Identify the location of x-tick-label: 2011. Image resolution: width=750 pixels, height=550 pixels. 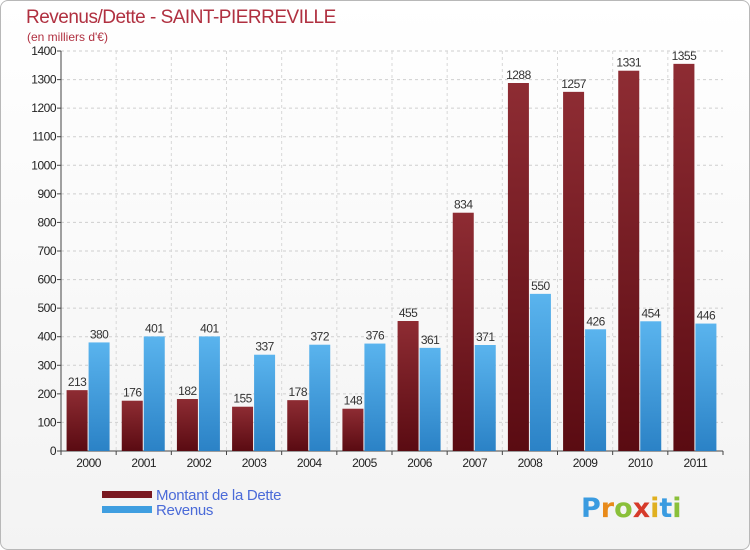
(696, 463).